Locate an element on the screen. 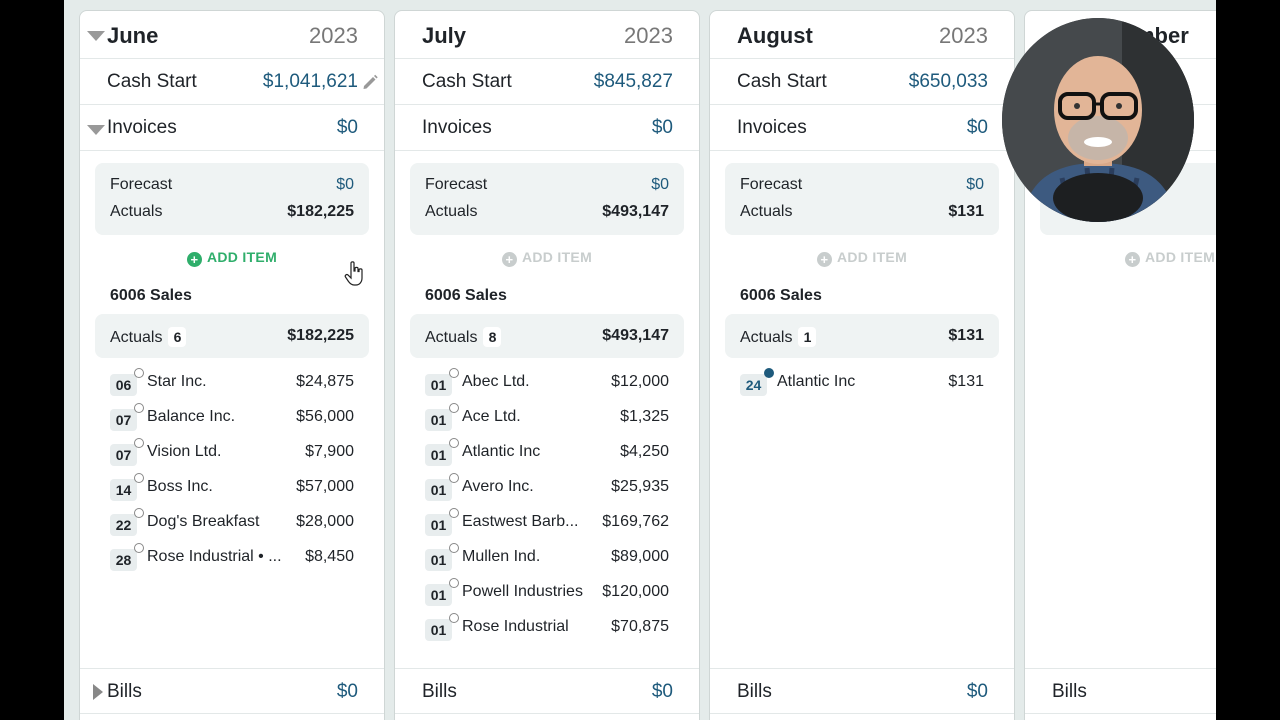  list-item: 01 Ace Ltd. $1,325 is located at coordinates (547, 422).